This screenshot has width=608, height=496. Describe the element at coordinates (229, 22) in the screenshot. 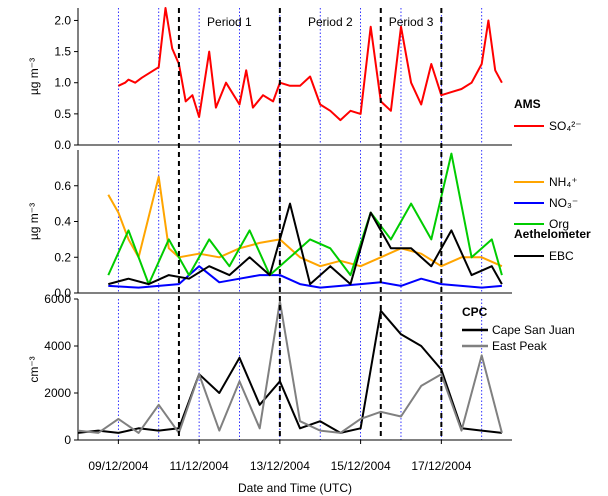

I see `period-label: Period 1` at that location.